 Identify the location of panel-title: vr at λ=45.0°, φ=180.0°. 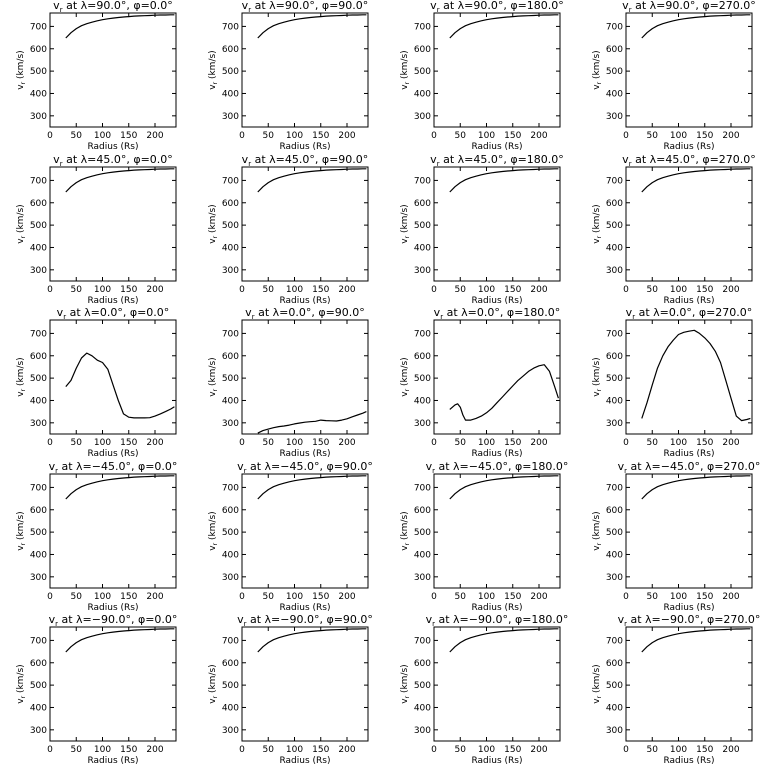
(497, 160).